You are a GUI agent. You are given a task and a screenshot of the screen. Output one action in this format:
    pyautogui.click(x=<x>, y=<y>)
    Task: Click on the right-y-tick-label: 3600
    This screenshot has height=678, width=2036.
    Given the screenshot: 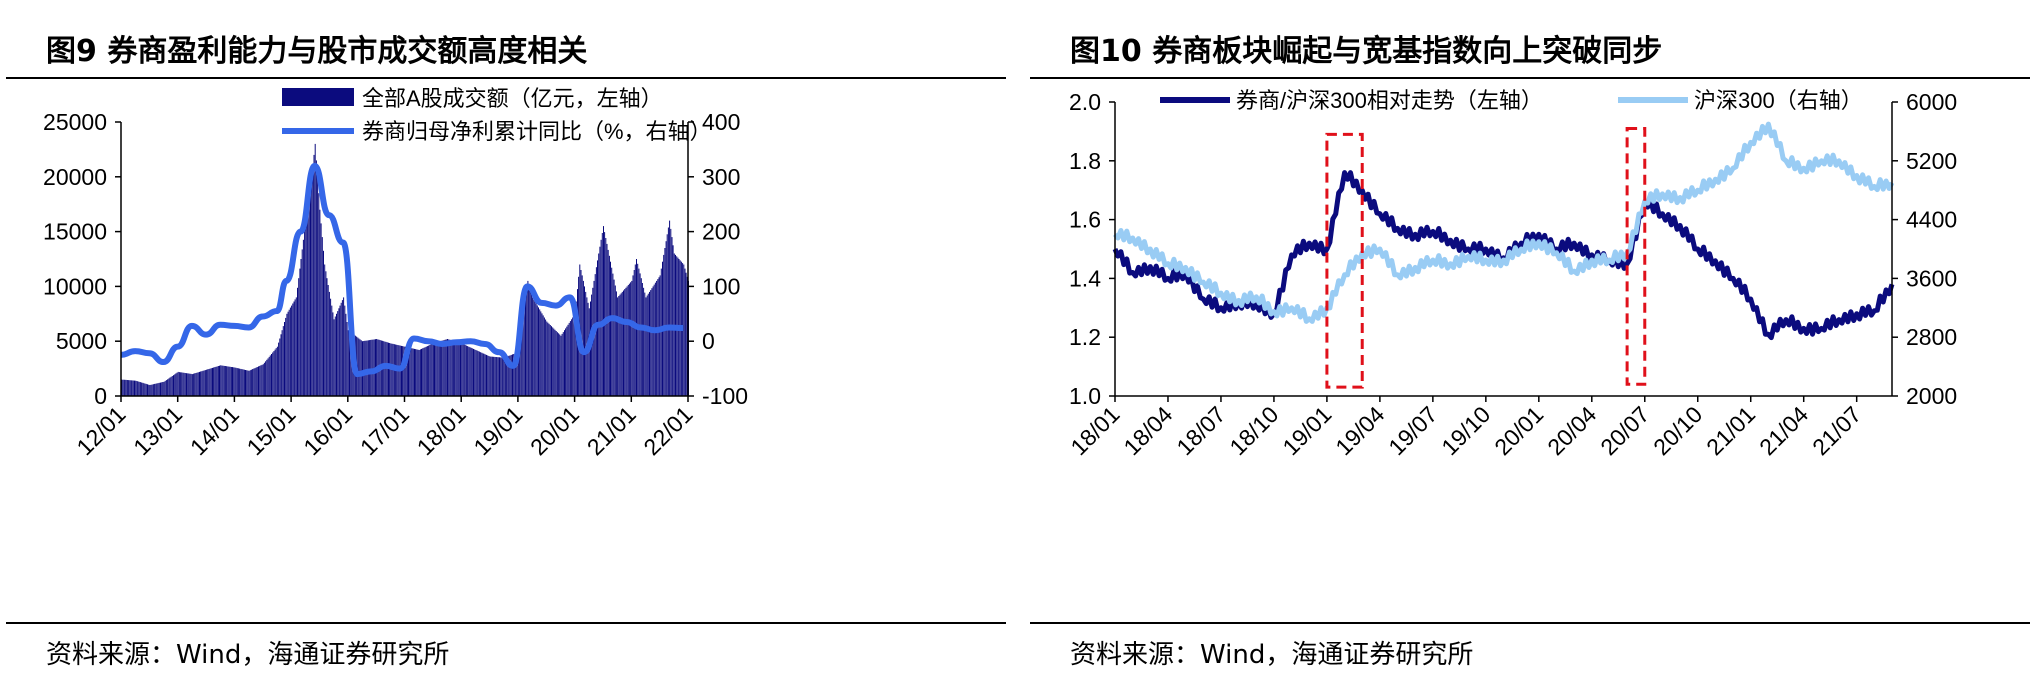 What is the action you would take?
    pyautogui.click(x=1931, y=278)
    